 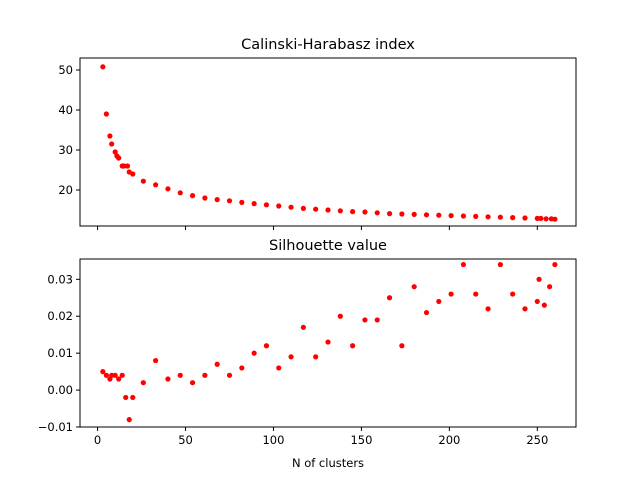 I want to click on chart-2-xtick-label: 50, so click(x=185, y=440).